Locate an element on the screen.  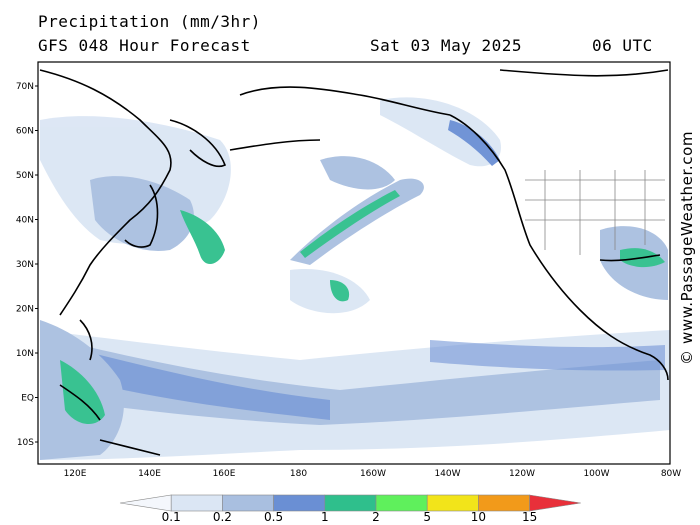
longitude-label: 120W is located at coordinates (522, 474).